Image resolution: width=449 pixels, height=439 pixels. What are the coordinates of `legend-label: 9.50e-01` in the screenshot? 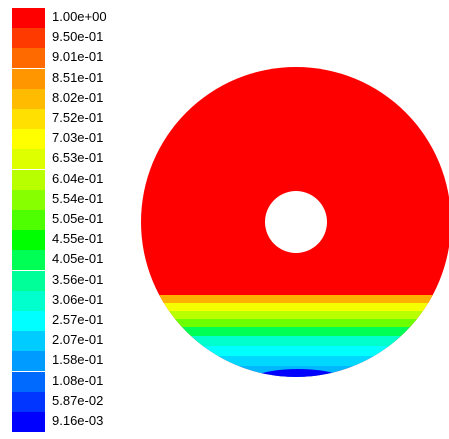 It's located at (78, 37).